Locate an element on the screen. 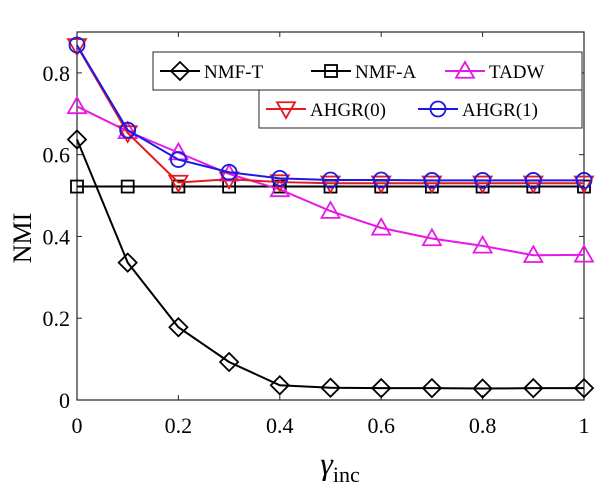 The width and height of the screenshot is (598, 489). y-tick-label: 0 is located at coordinates (64, 400).